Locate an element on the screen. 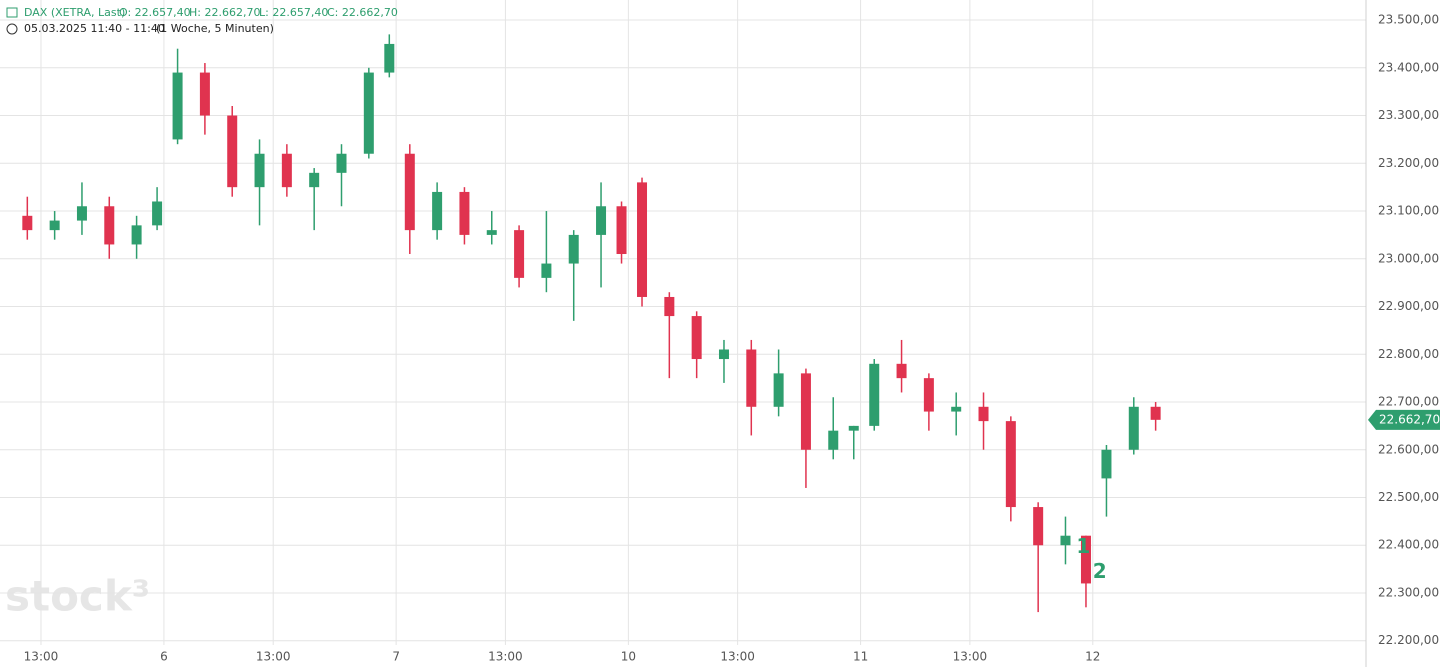  annotation: 1 is located at coordinates (1083, 546).